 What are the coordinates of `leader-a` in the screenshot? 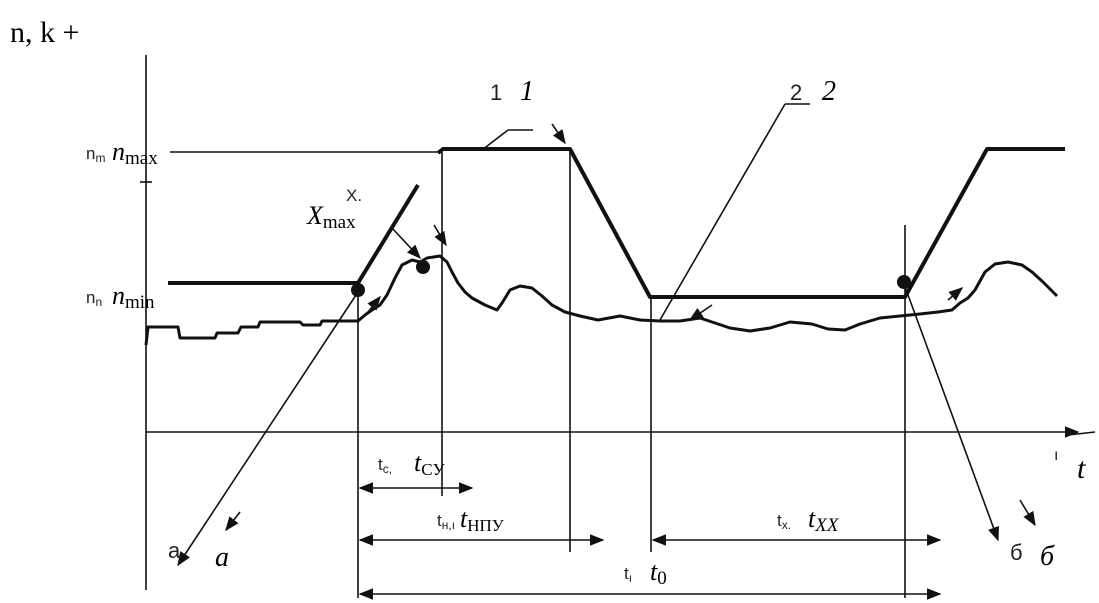 It's located at (268, 429).